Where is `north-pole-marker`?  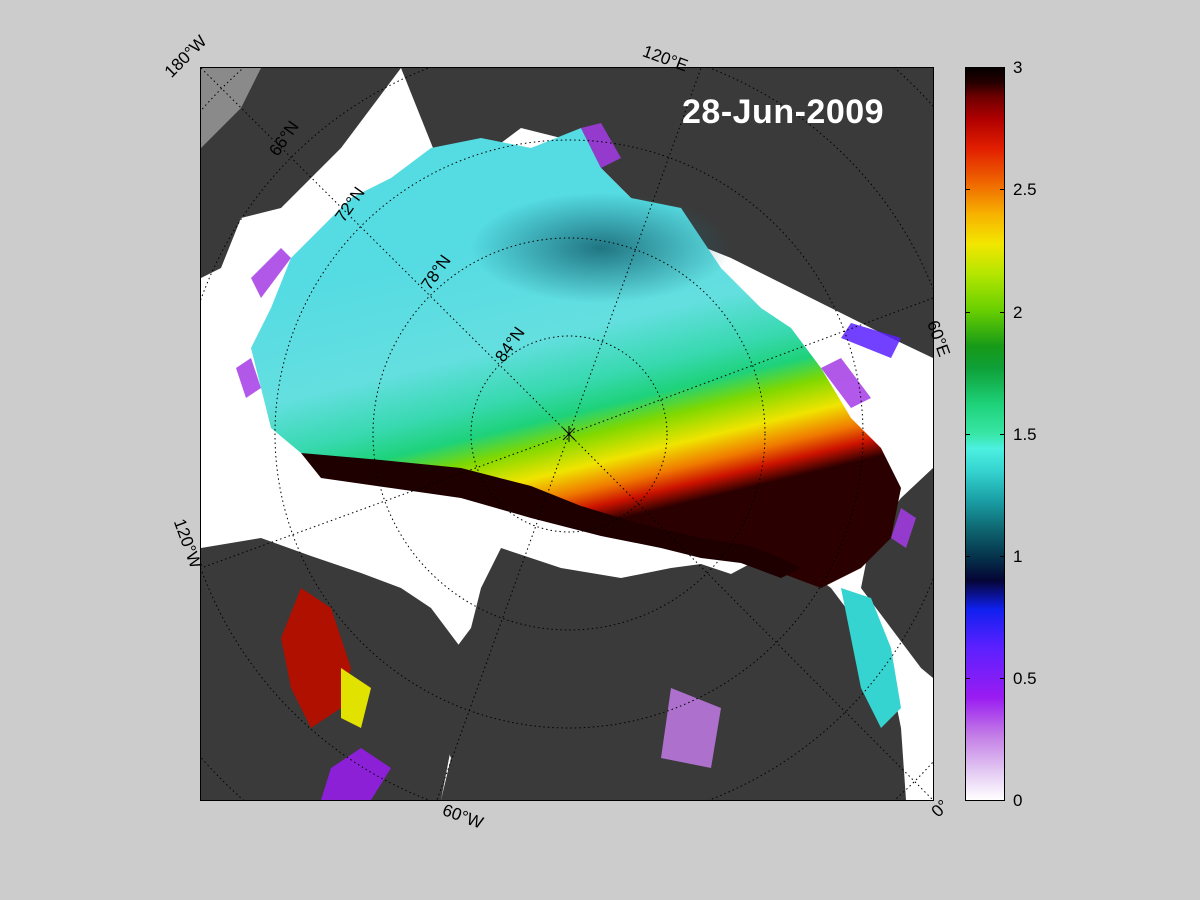 north-pole-marker is located at coordinates (569, 434).